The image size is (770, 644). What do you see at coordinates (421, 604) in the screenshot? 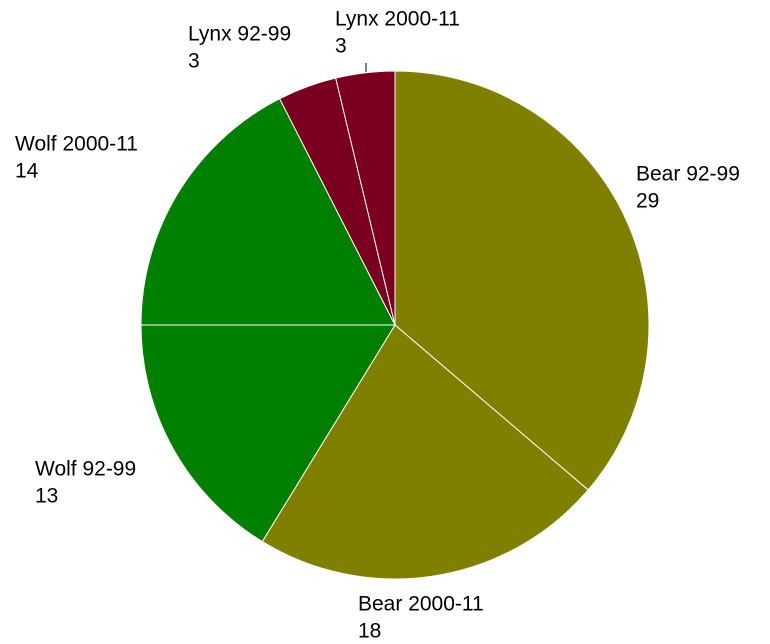
I see `slice-label: Bear 2000-11` at bounding box center [421, 604].